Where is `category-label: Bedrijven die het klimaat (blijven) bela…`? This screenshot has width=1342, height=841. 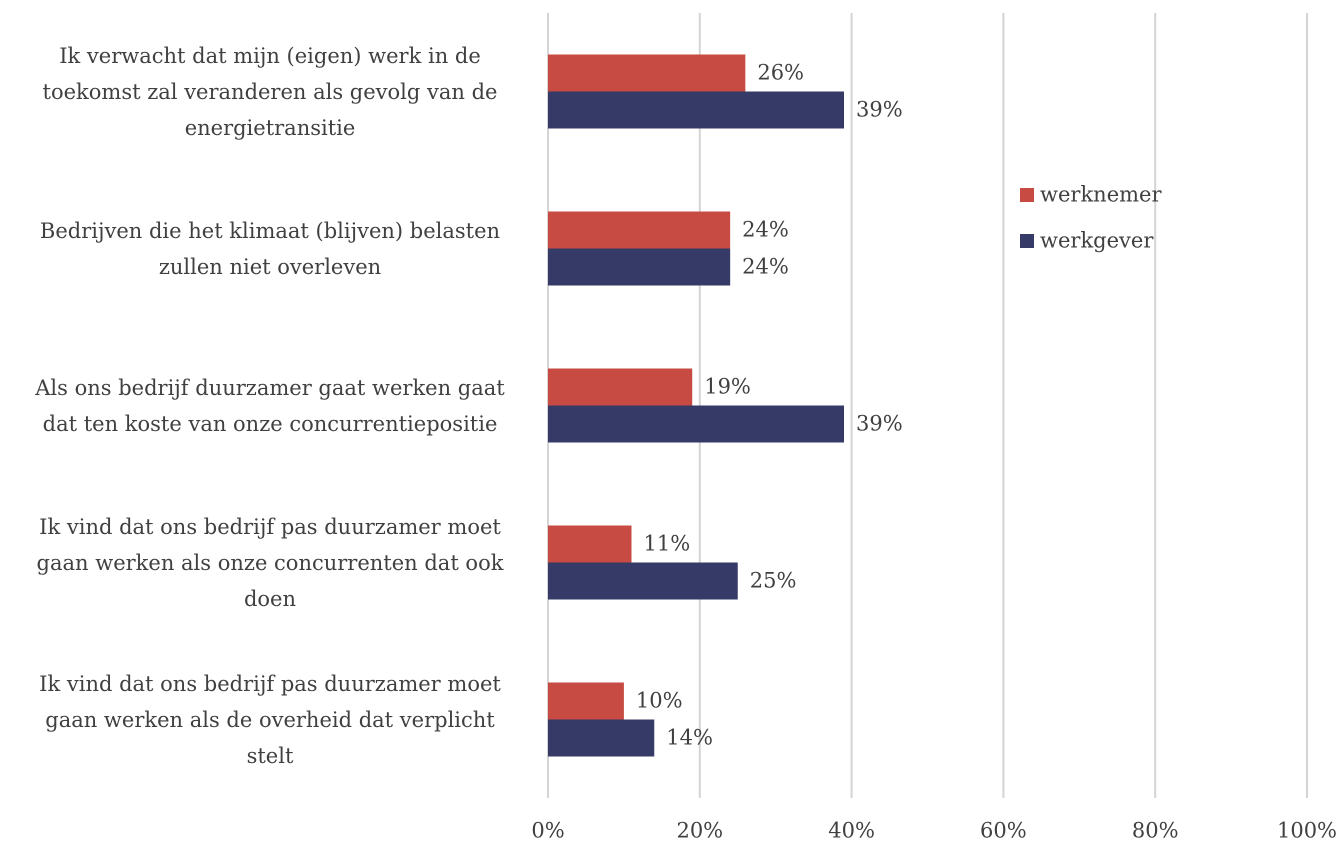 category-label: Bedrijven die het klimaat (blijven) bela… is located at coordinates (270, 248).